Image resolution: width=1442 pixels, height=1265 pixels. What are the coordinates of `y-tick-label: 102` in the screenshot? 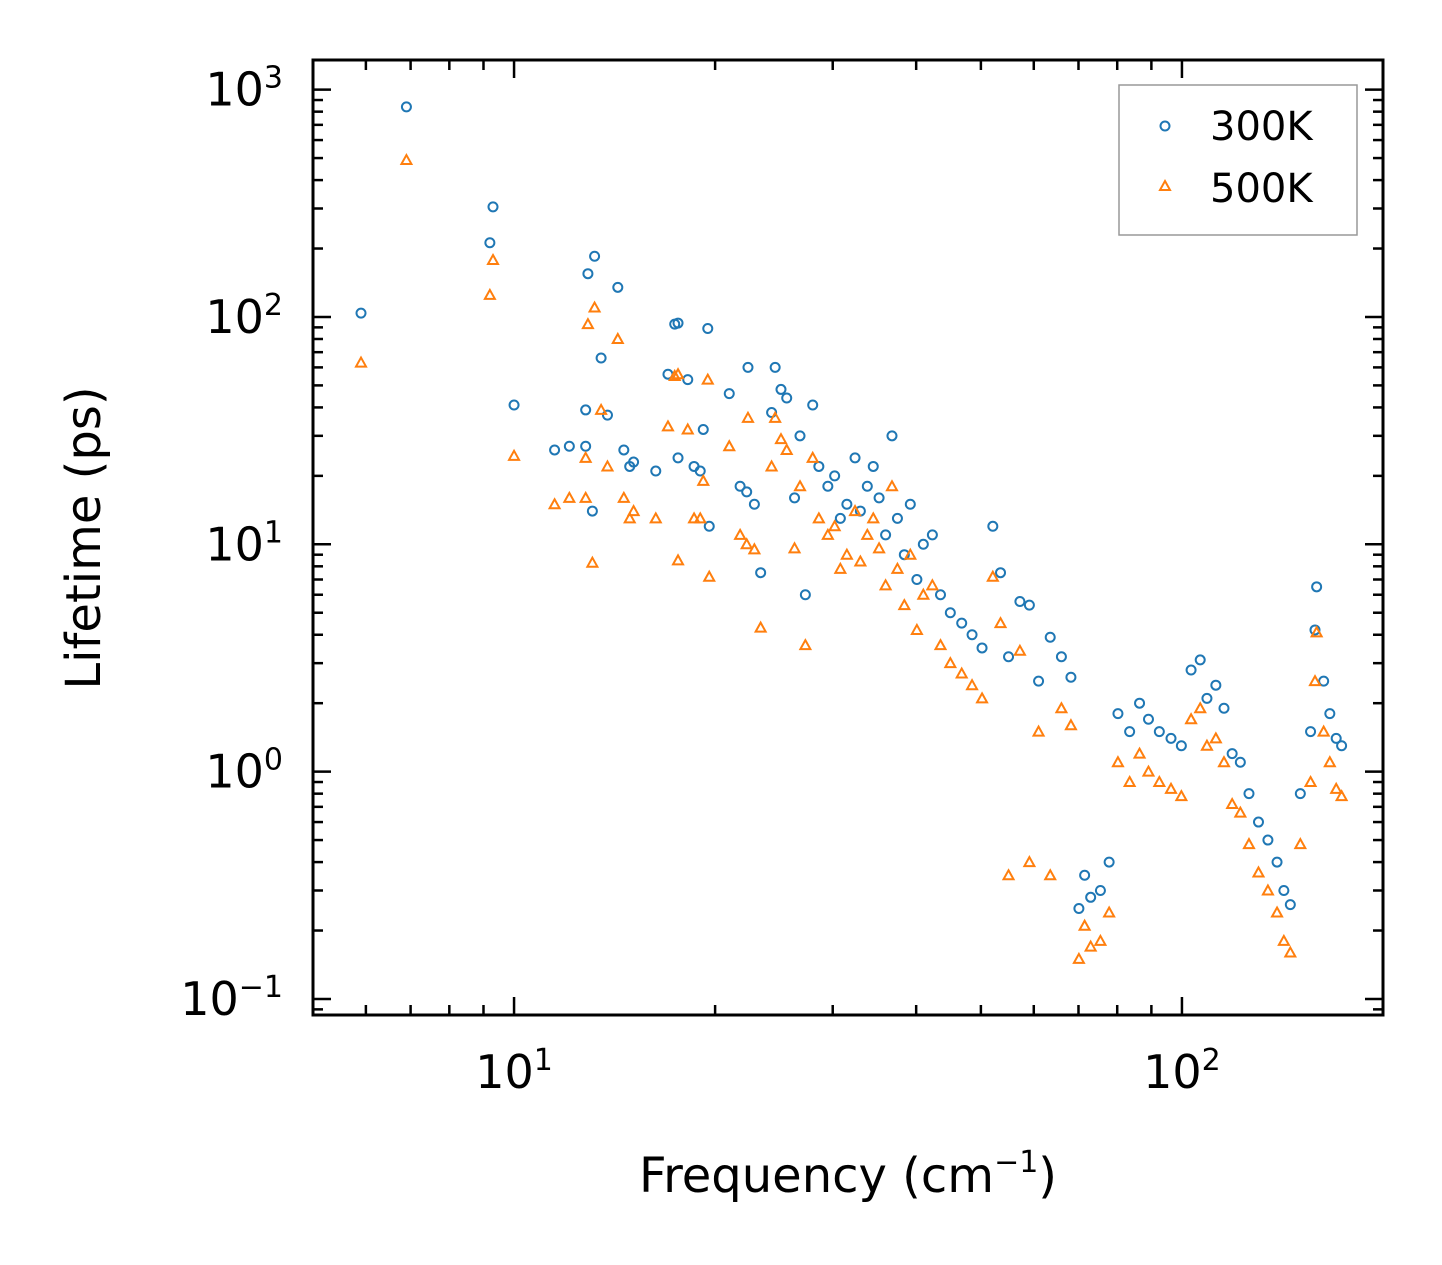 It's located at (244, 316).